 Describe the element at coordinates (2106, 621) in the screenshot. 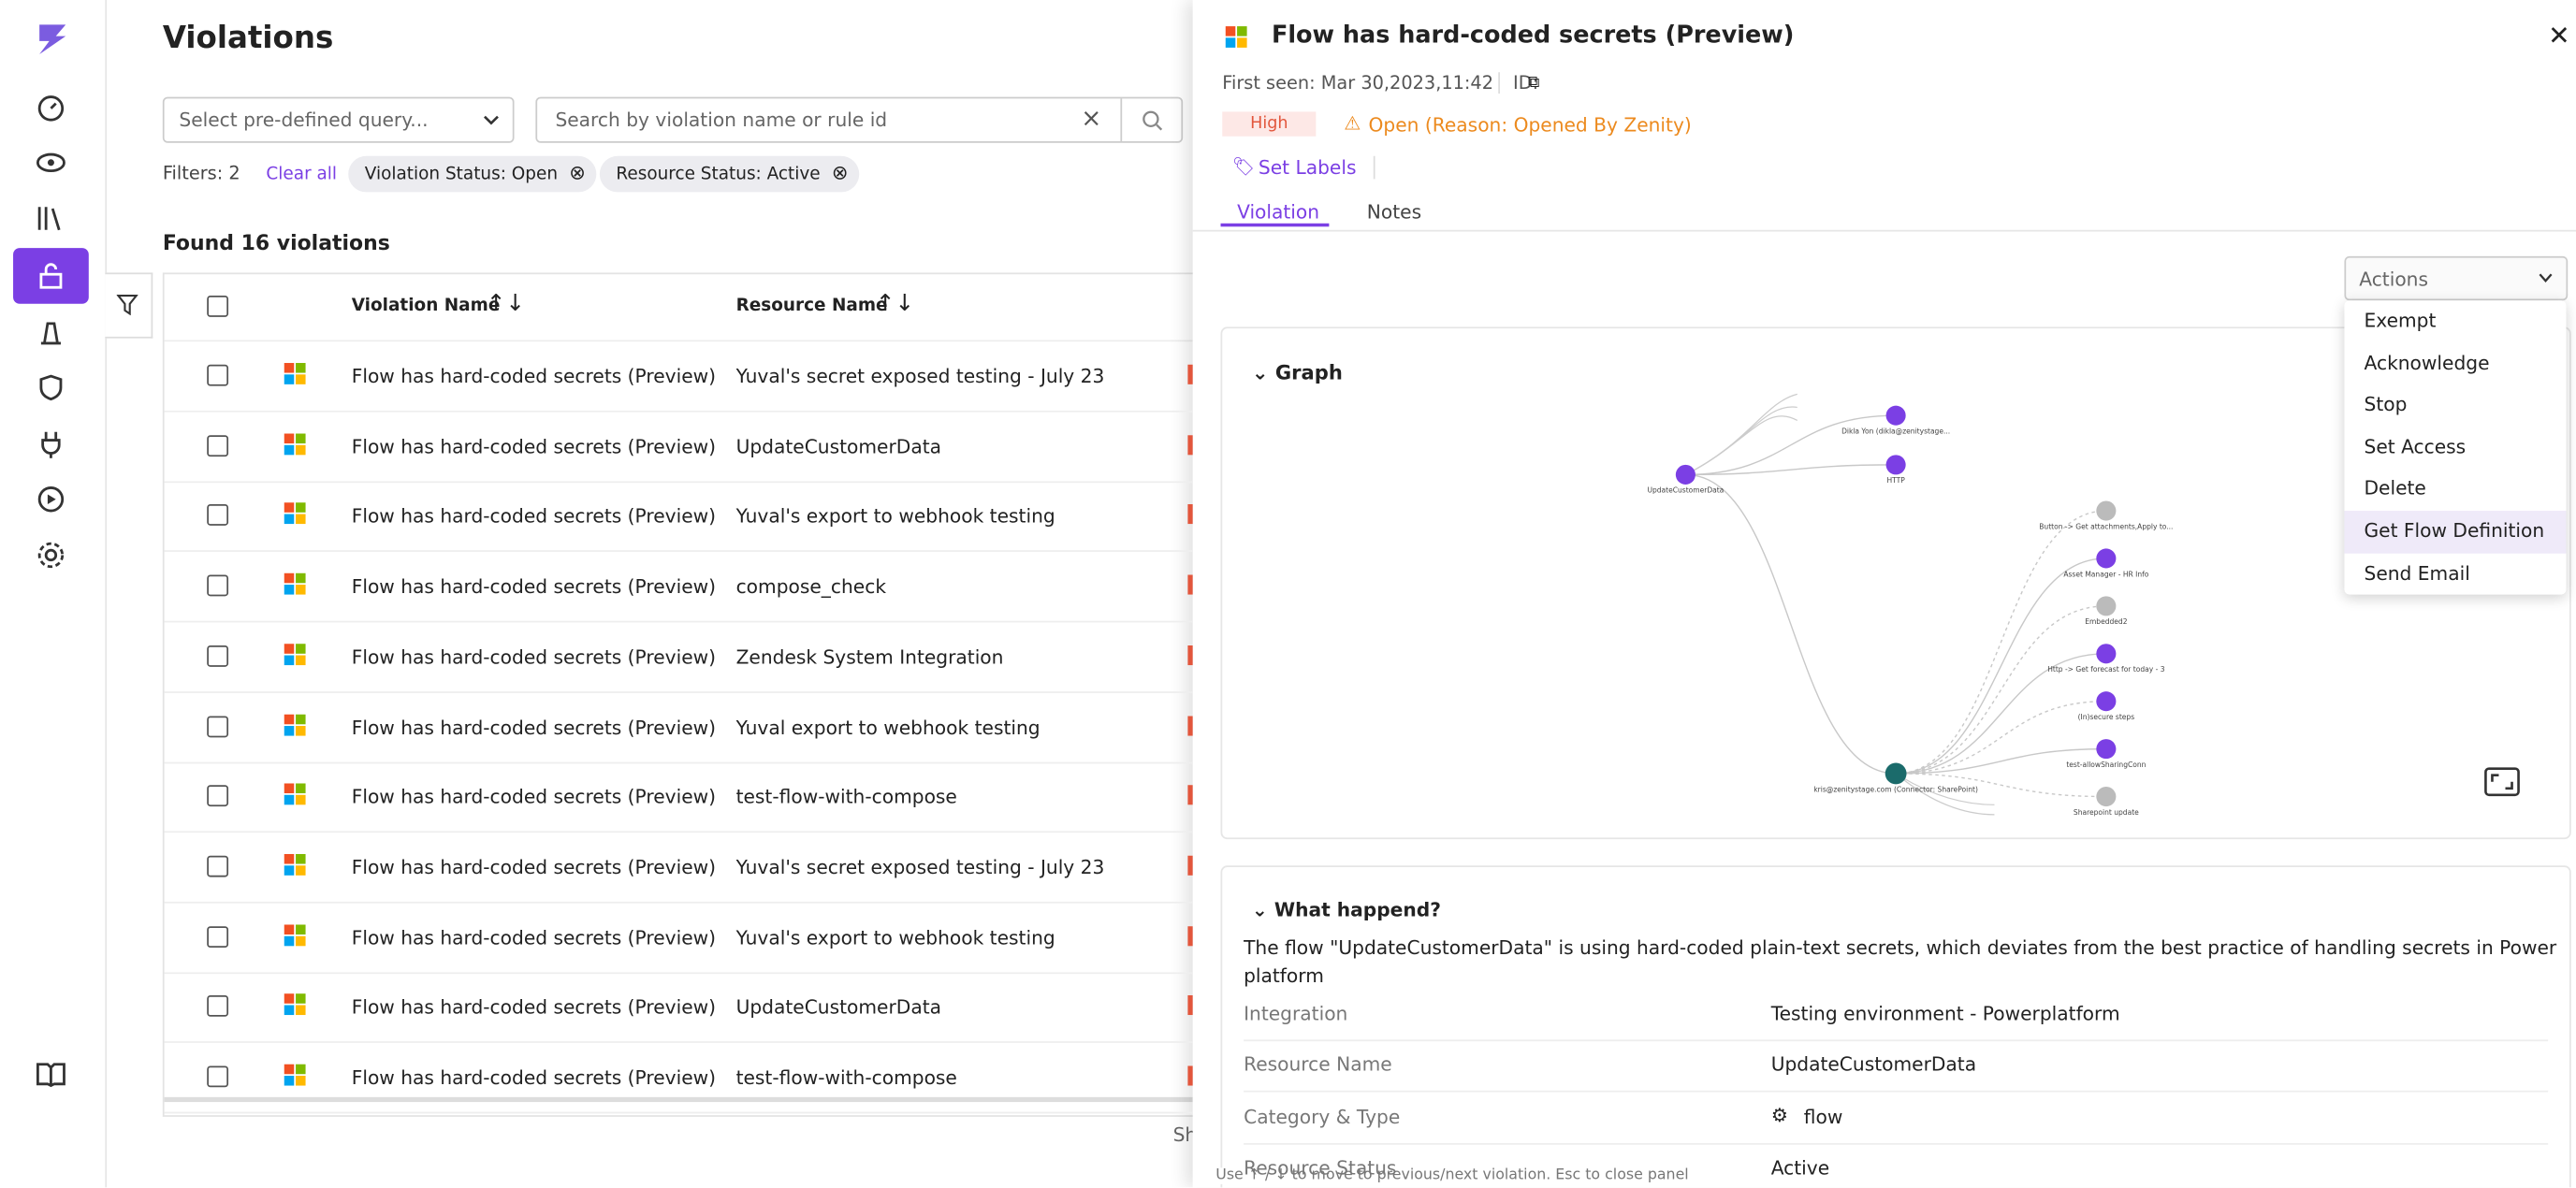

I see `node-label: Embedded2` at that location.